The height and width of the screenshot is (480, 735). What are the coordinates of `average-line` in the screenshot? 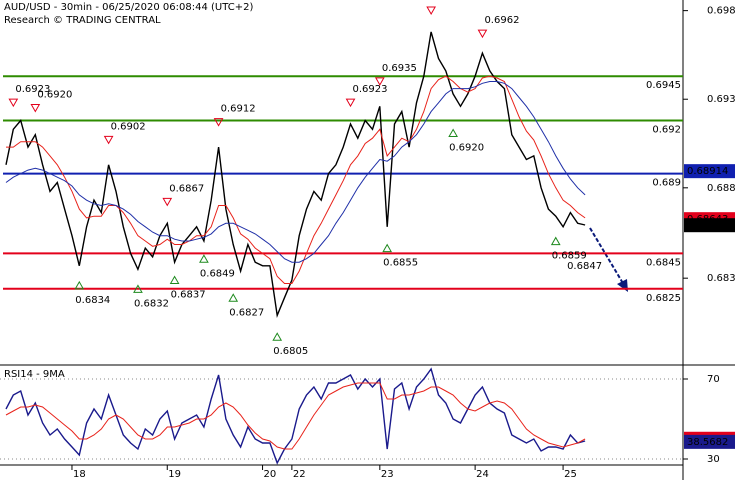 It's located at (295, 416).